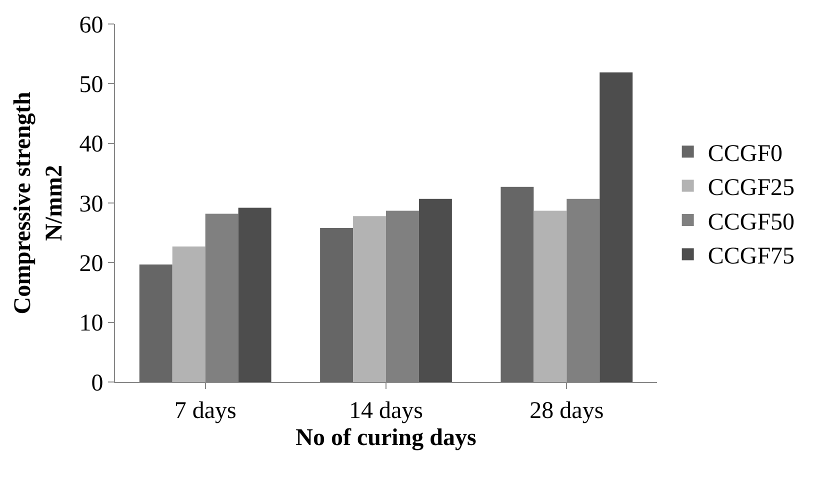 The height and width of the screenshot is (482, 817). Describe the element at coordinates (386, 438) in the screenshot. I see `x-axis-title: No of curing days` at that location.